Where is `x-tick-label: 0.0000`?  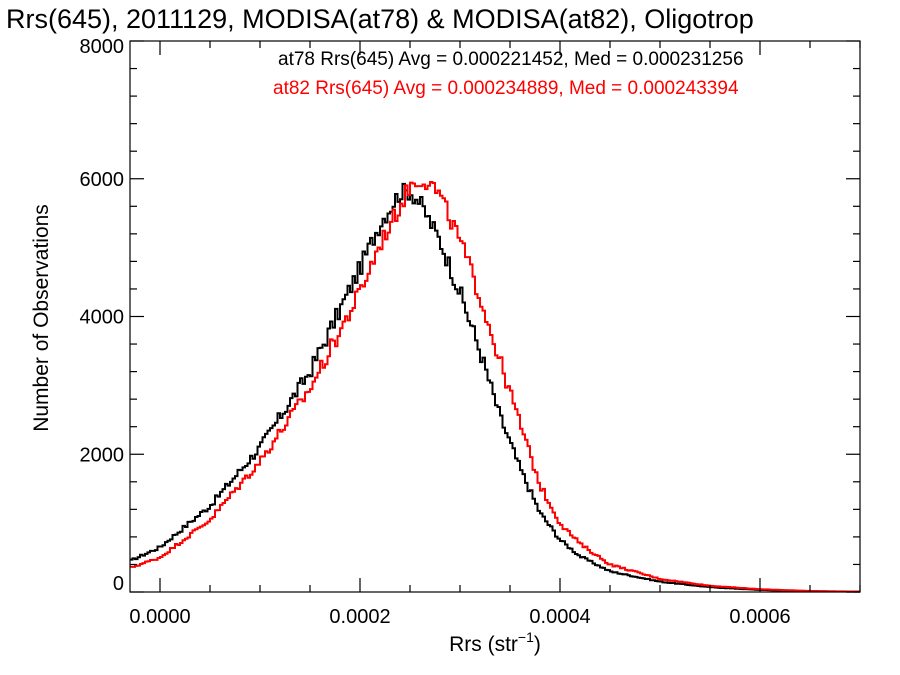
x-tick-label: 0.0000 is located at coordinates (159, 617).